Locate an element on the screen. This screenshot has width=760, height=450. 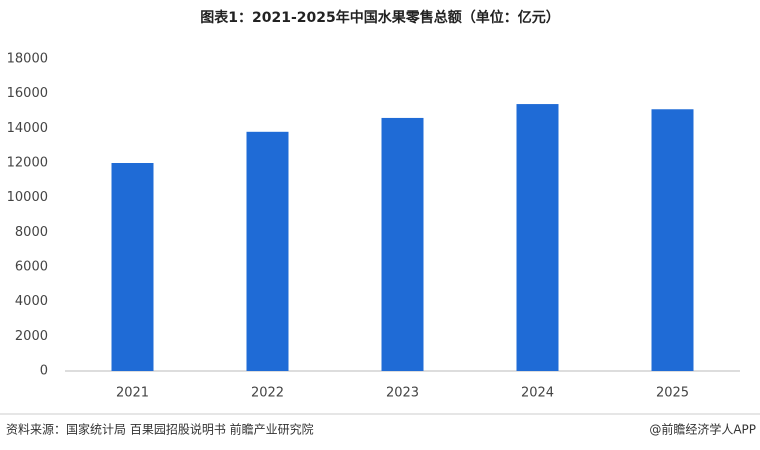
y-tick-label: 8000 is located at coordinates (31, 232).